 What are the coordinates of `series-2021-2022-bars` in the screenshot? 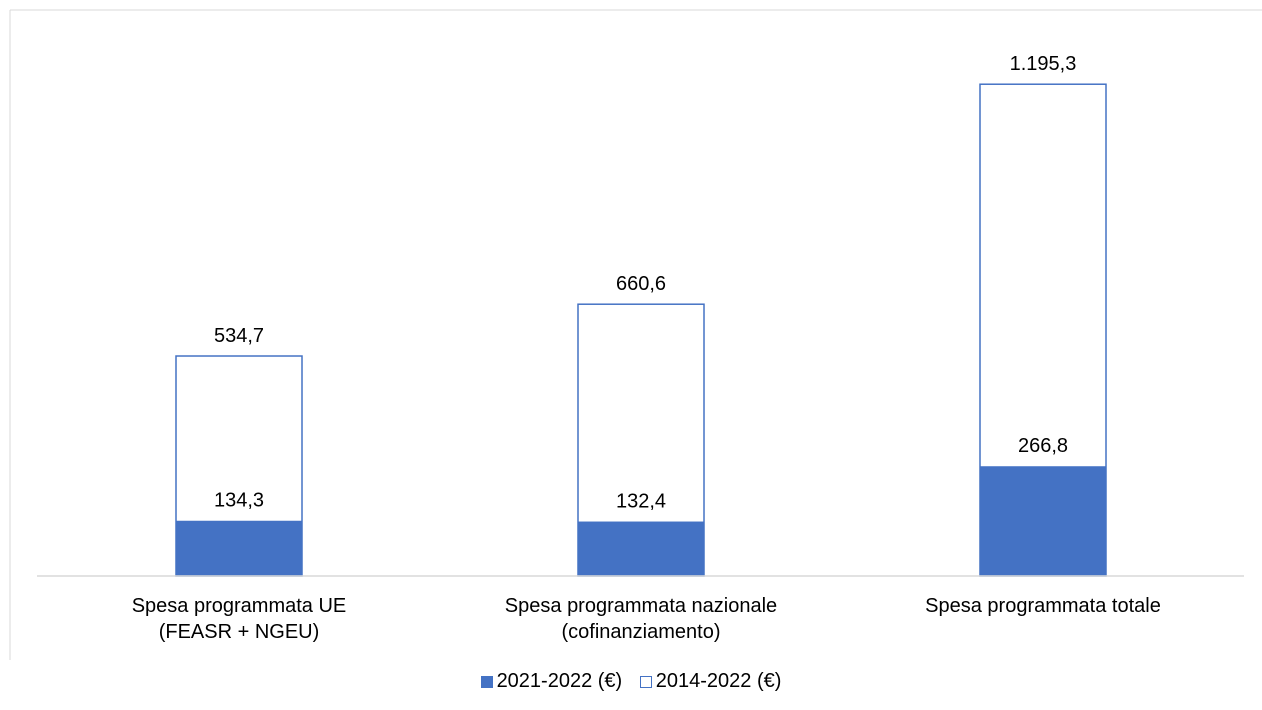 It's located at (641, 521).